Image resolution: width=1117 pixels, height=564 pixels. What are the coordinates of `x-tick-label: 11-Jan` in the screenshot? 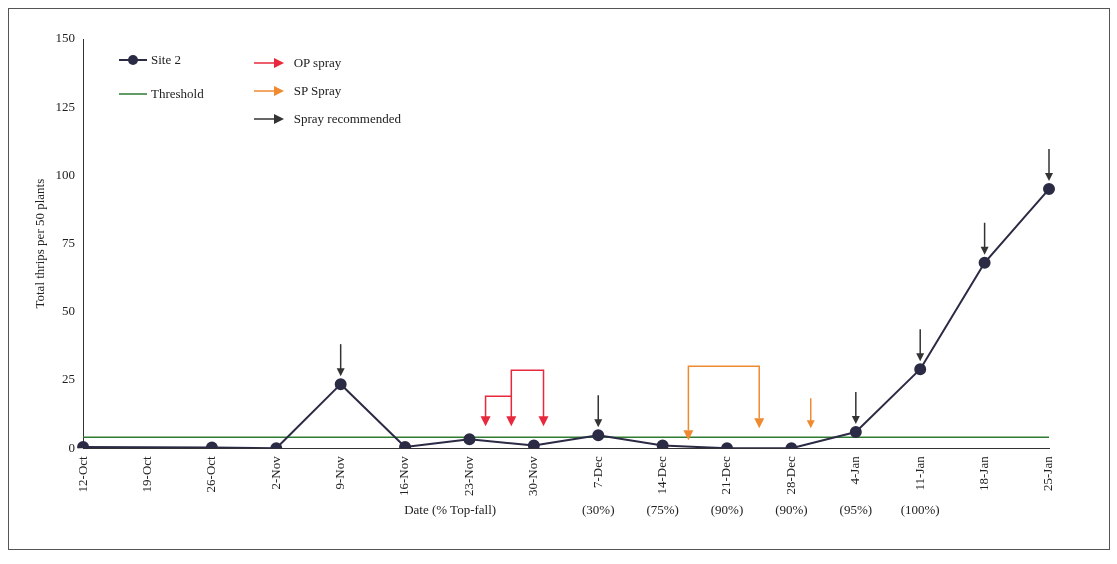 It's located at (919, 473).